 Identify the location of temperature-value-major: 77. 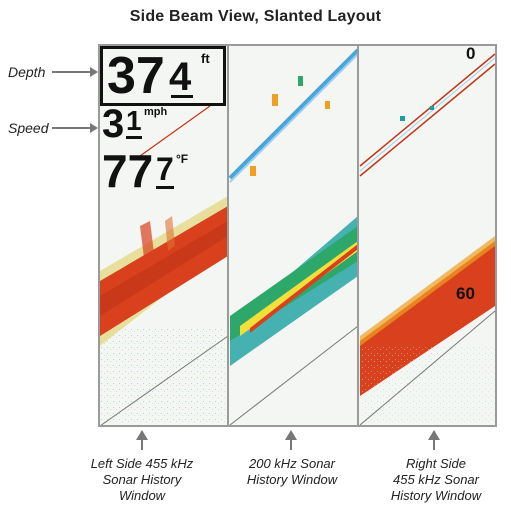
(128, 171).